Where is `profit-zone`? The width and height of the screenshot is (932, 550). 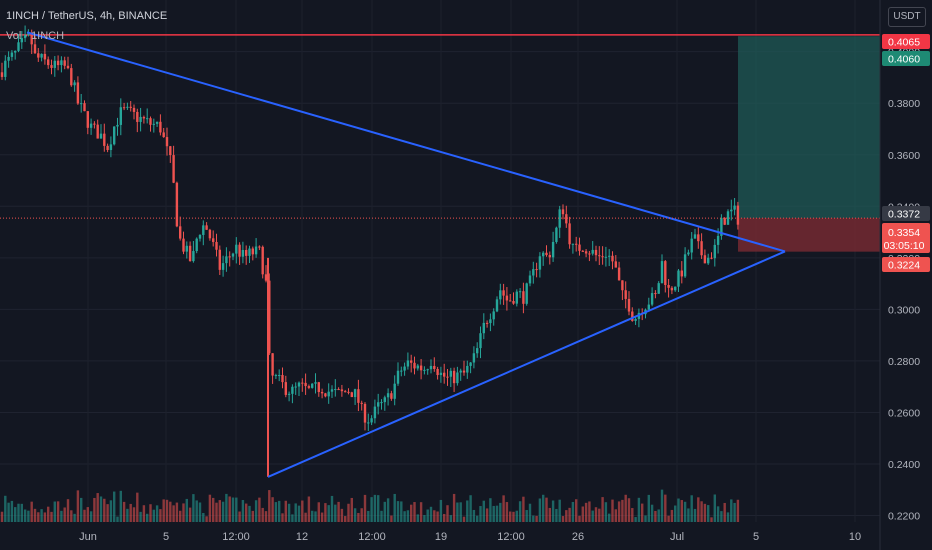 profit-zone is located at coordinates (809, 127).